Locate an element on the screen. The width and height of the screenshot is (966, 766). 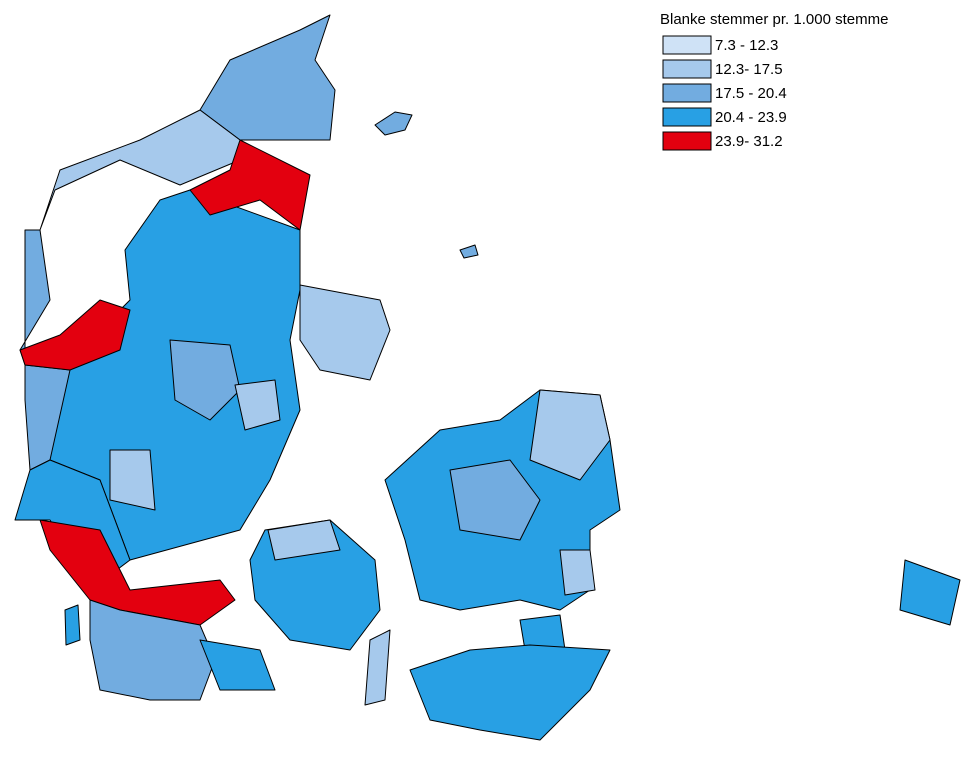
legend-label: 7.3 - 12.3 is located at coordinates (746, 45).